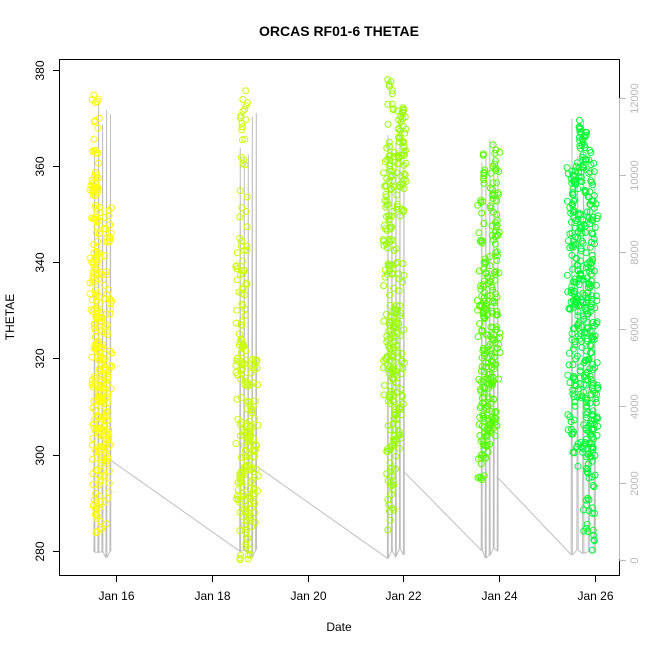 Image resolution: width=650 pixels, height=650 pixels. What do you see at coordinates (635, 560) in the screenshot?
I see `y2-tick-label: 0` at bounding box center [635, 560].